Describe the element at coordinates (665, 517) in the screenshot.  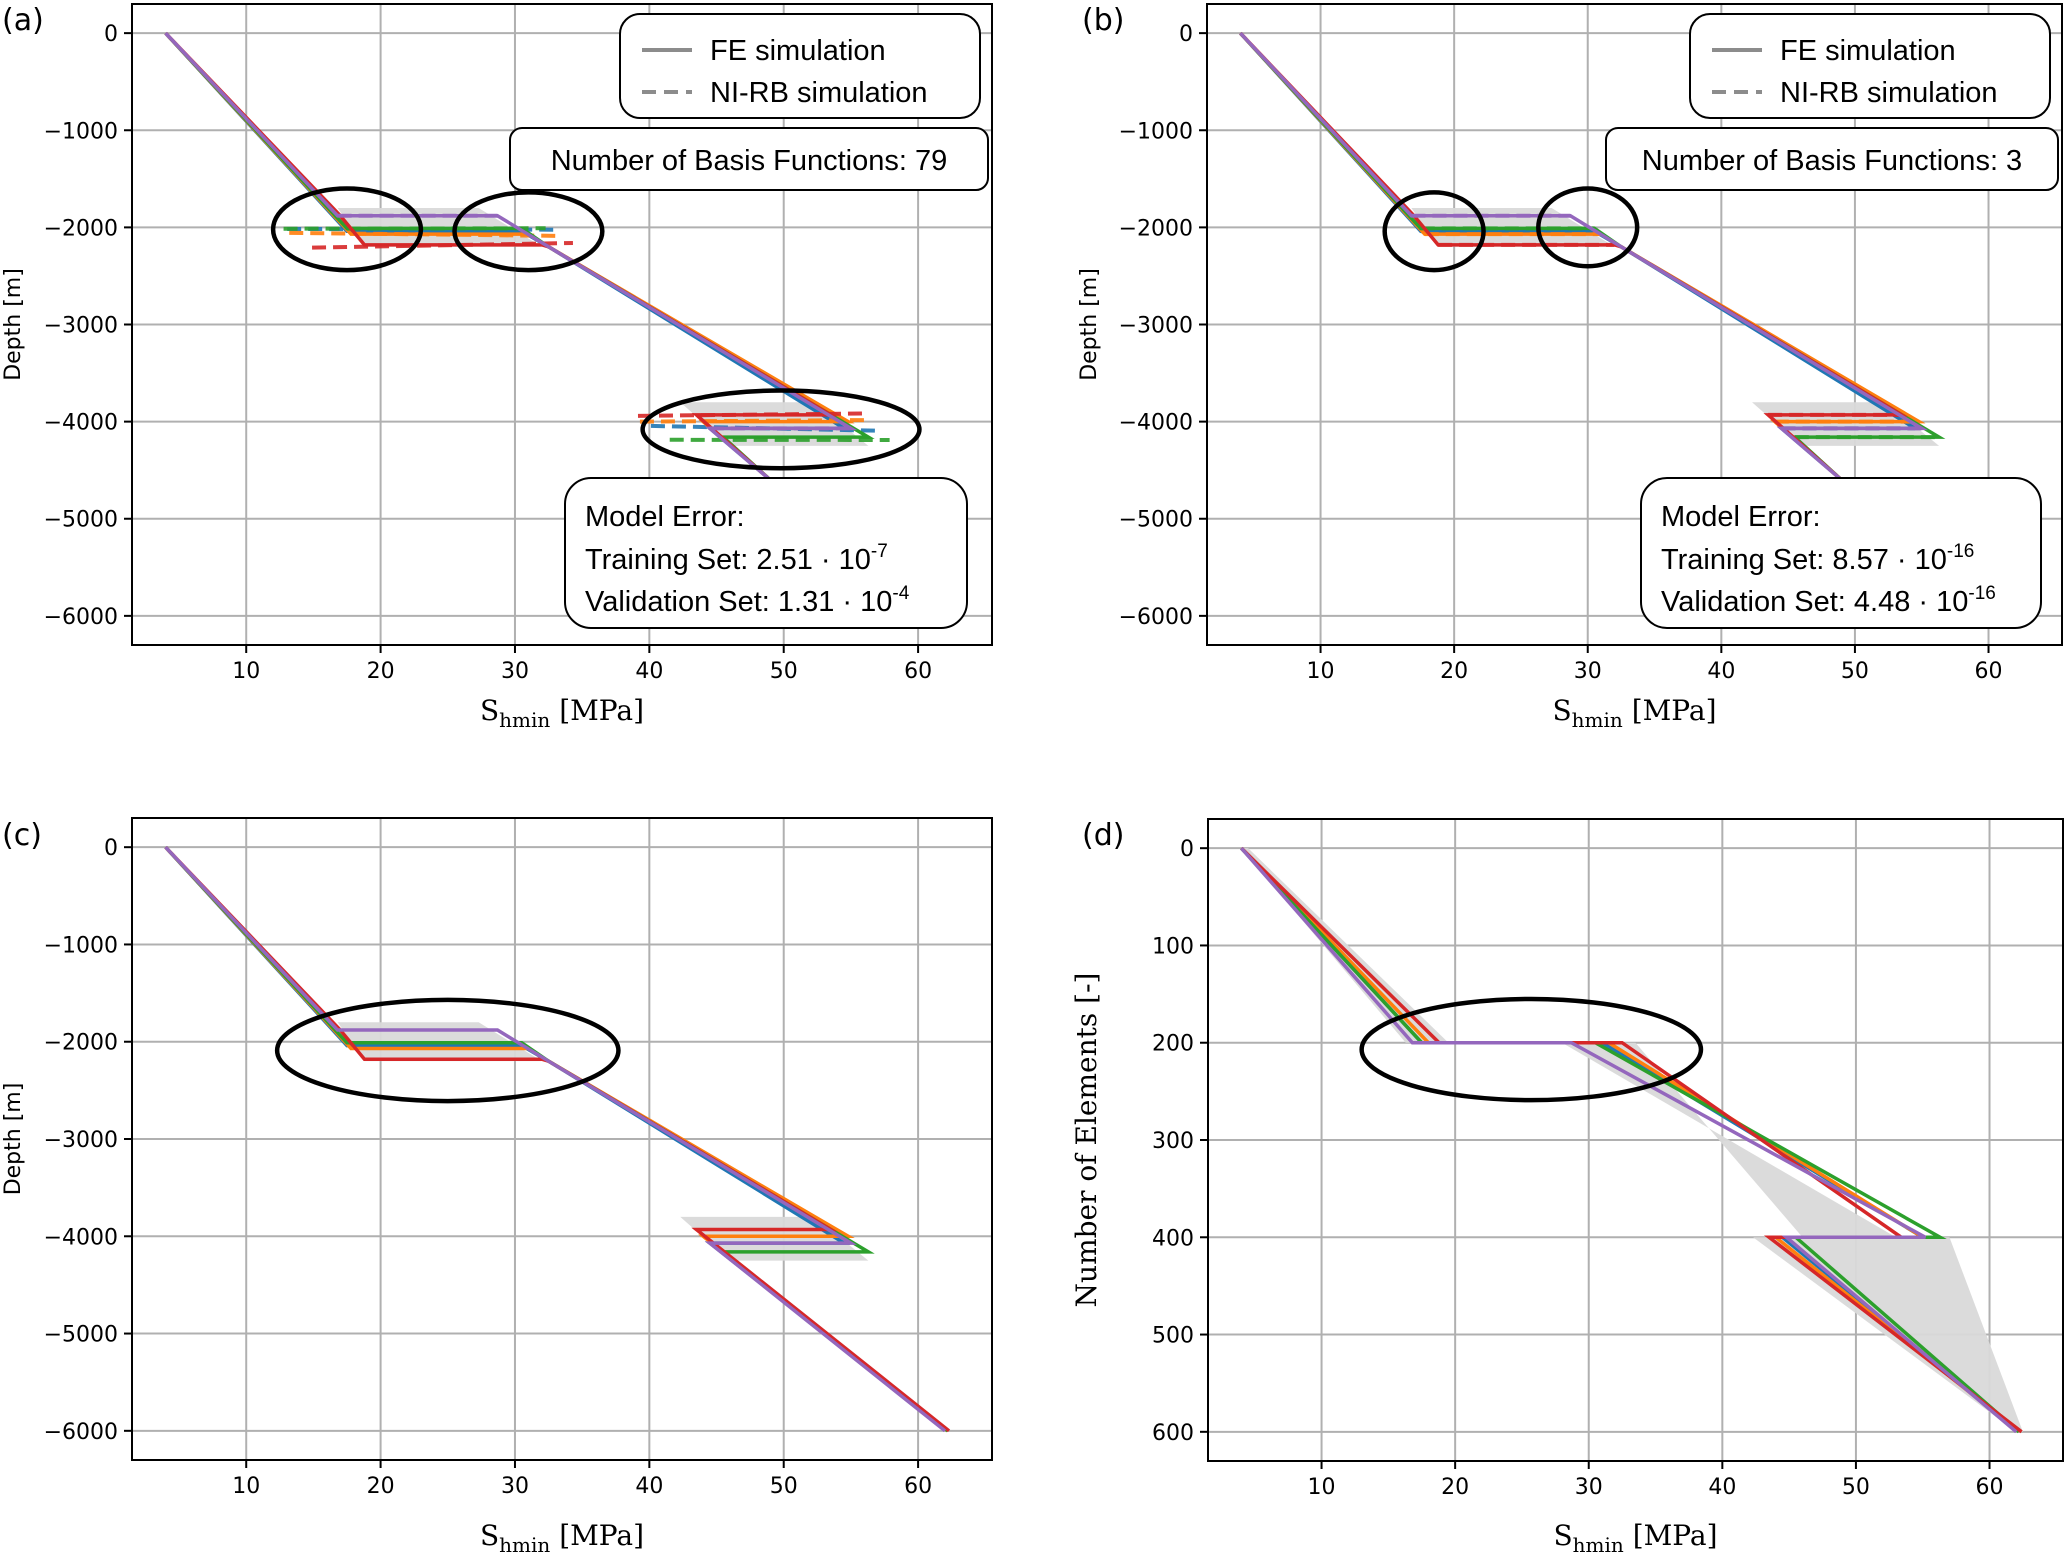
I see `model-error-title: Model Error:` at that location.